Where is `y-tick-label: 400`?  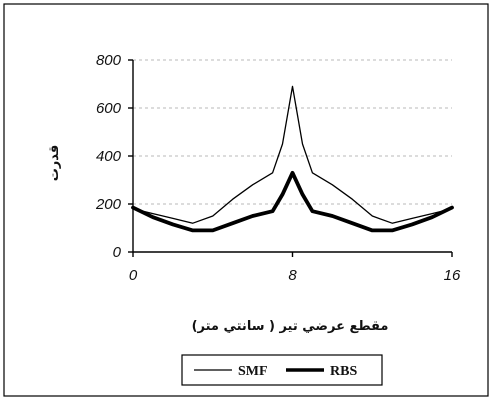 y-tick-label: 400 is located at coordinates (109, 156).